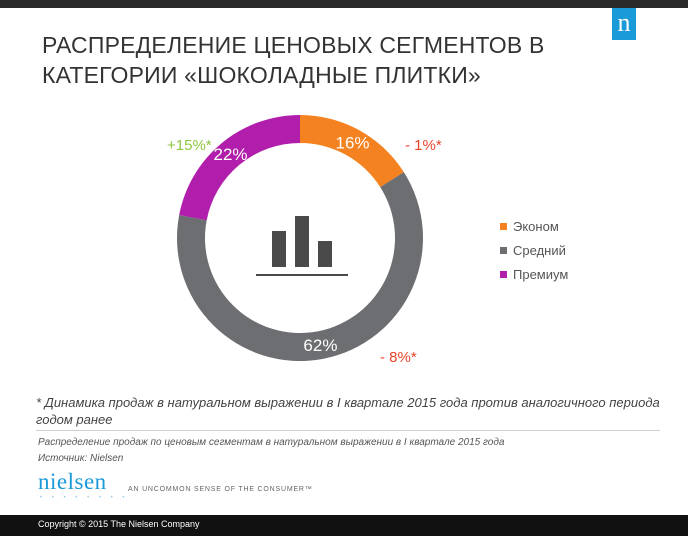 This screenshot has height=536, width=688. I want to click on nielsen-logo: nielsen, so click(72, 481).